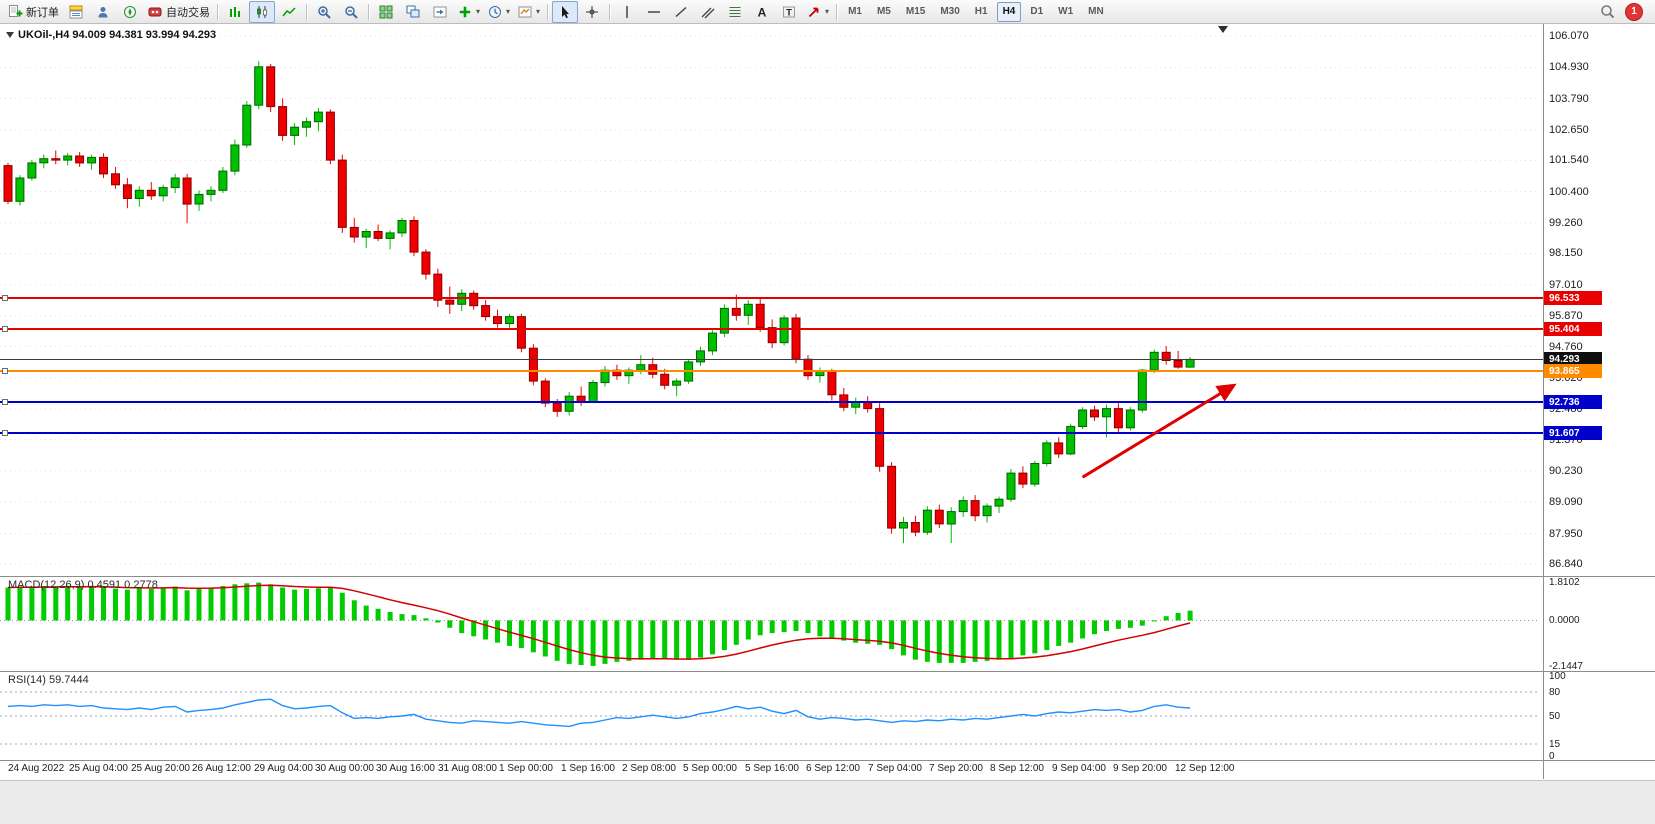 This screenshot has width=1655, height=824. I want to click on hline-icon, so click(654, 12).